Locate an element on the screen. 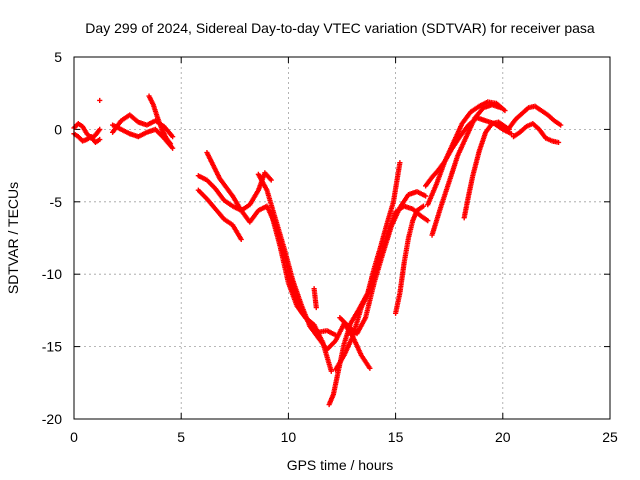 The width and height of the screenshot is (640, 480). x-tick-label: 15 is located at coordinates (396, 437).